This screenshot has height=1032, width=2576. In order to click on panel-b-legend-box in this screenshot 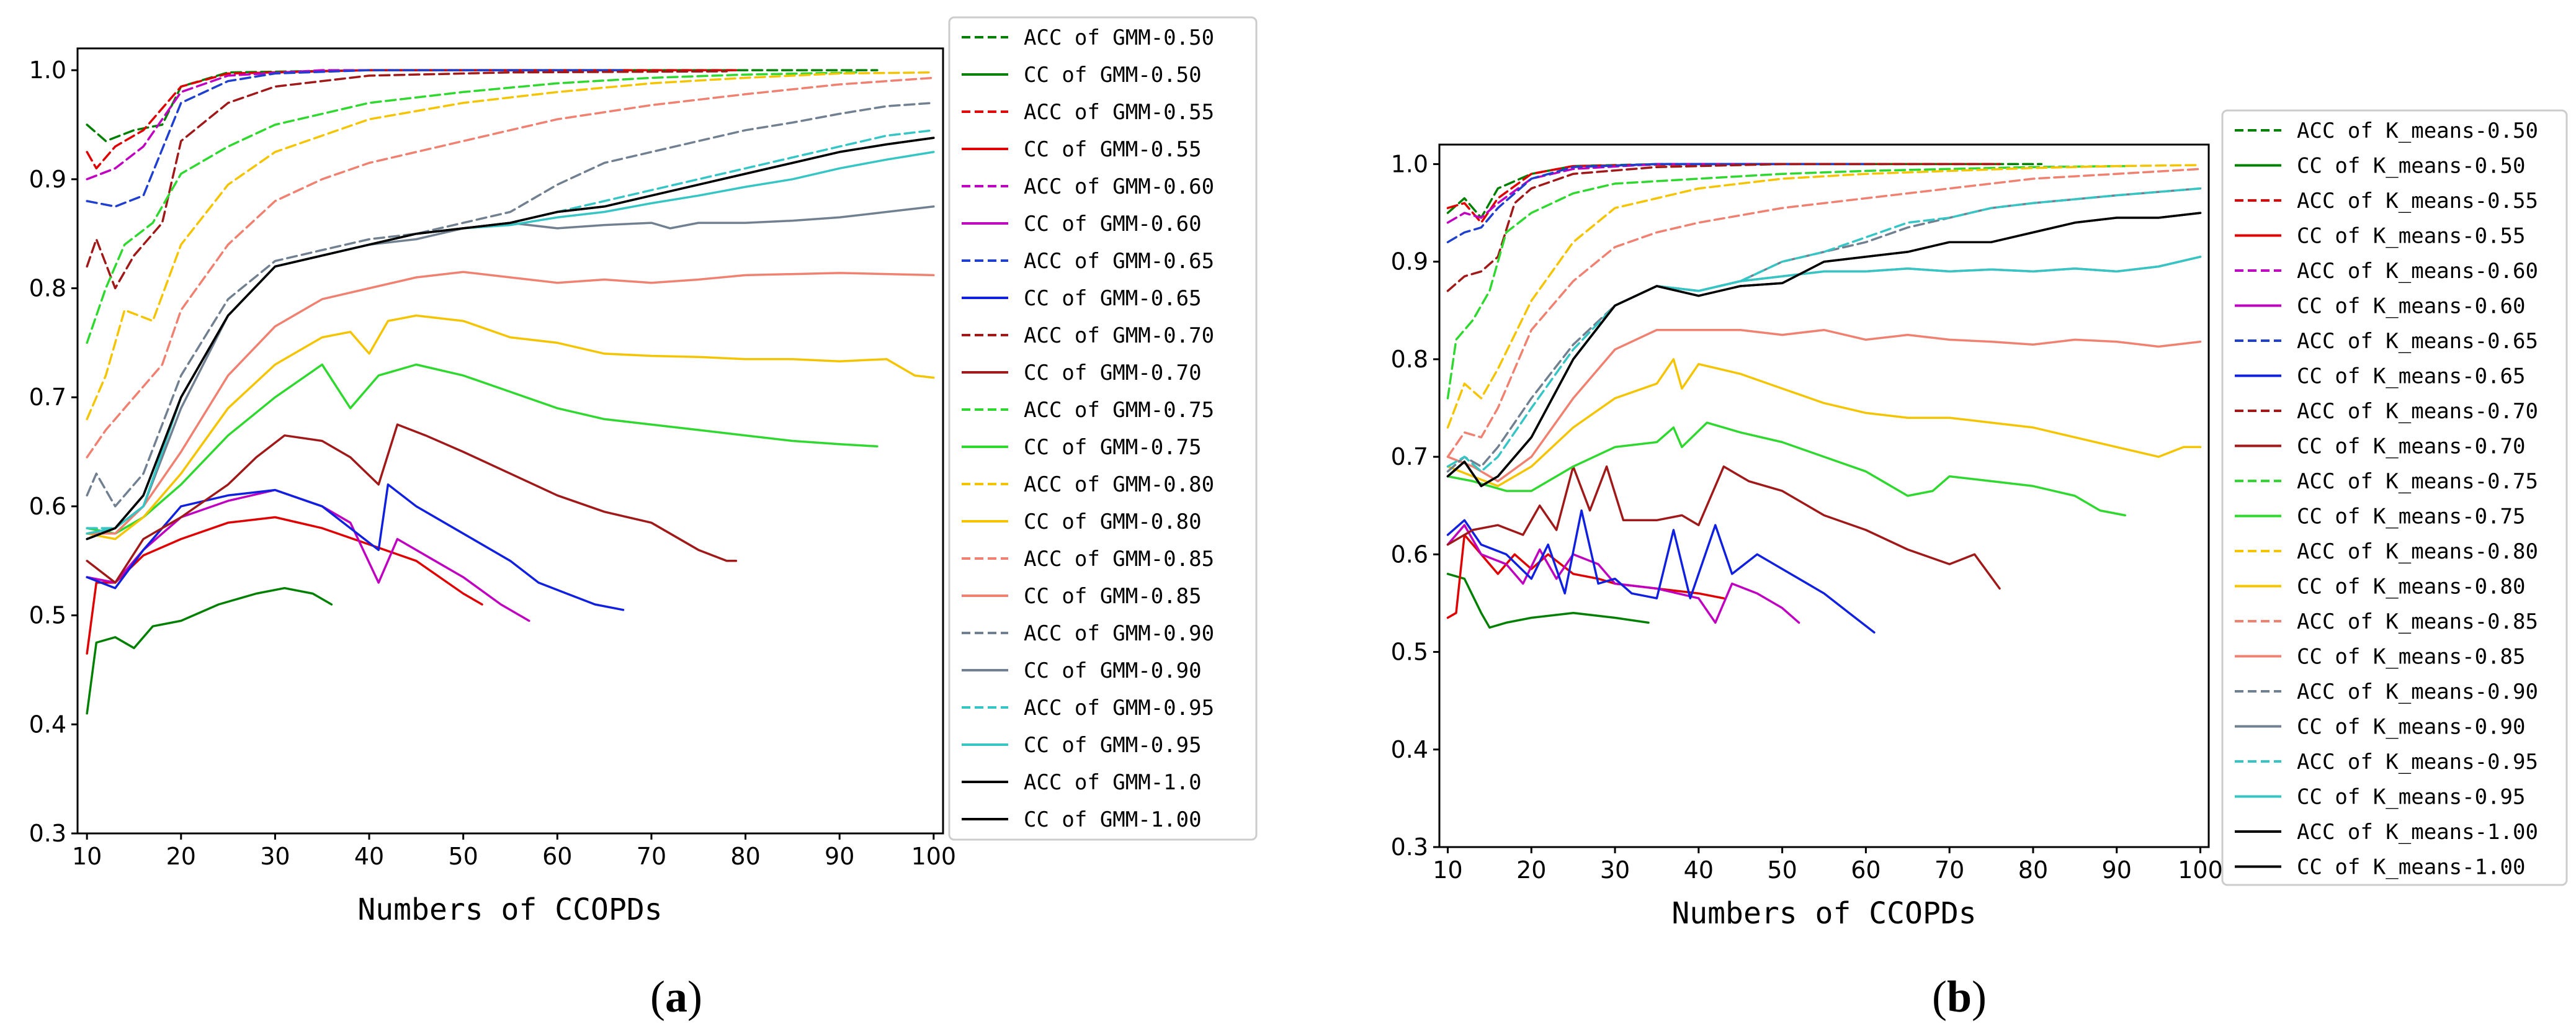, I will do `click(2394, 497)`.